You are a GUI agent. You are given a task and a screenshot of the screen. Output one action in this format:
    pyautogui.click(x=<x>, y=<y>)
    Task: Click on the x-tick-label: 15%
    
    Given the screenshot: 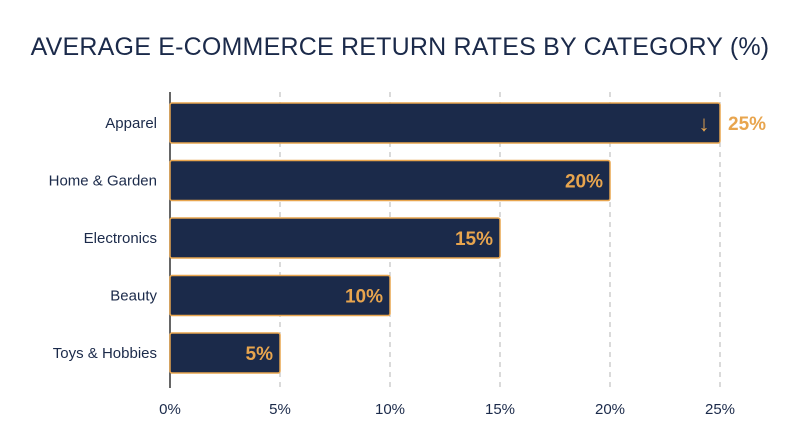 What is the action you would take?
    pyautogui.click(x=500, y=409)
    